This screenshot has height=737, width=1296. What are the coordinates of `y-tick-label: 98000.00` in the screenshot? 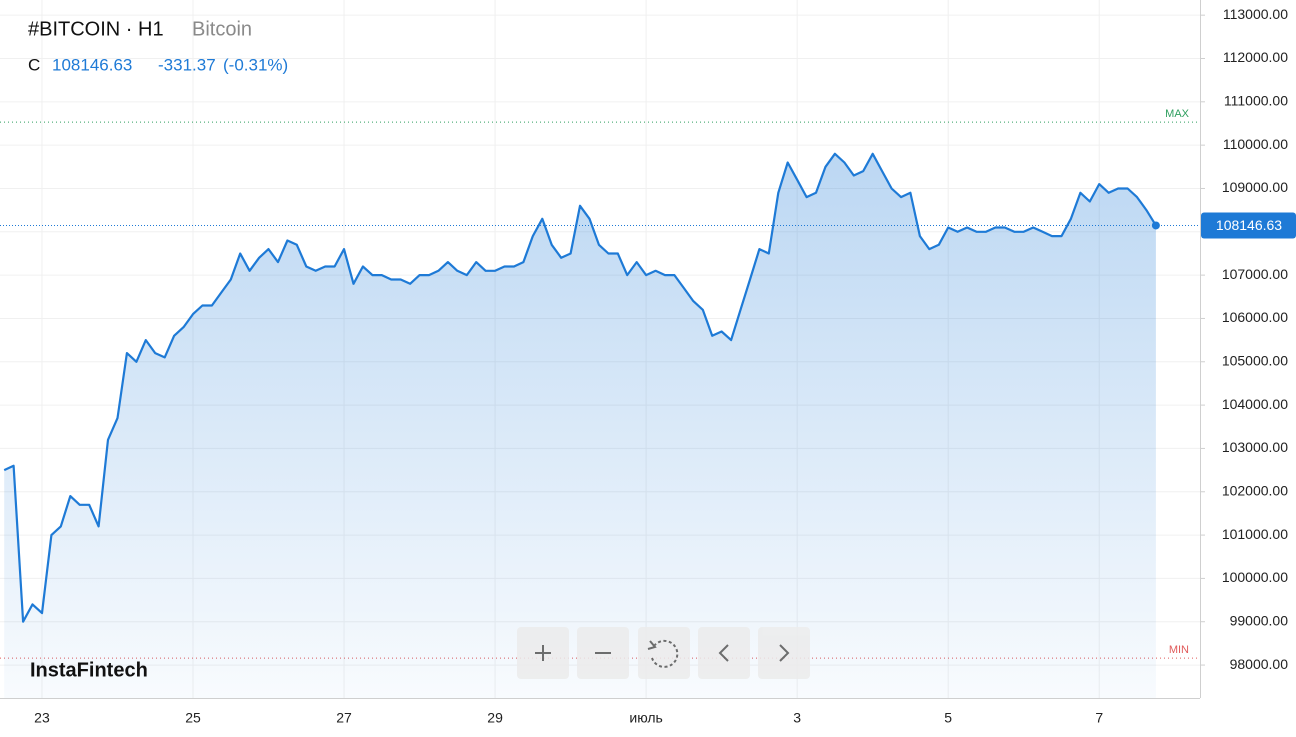 It's located at (1259, 664).